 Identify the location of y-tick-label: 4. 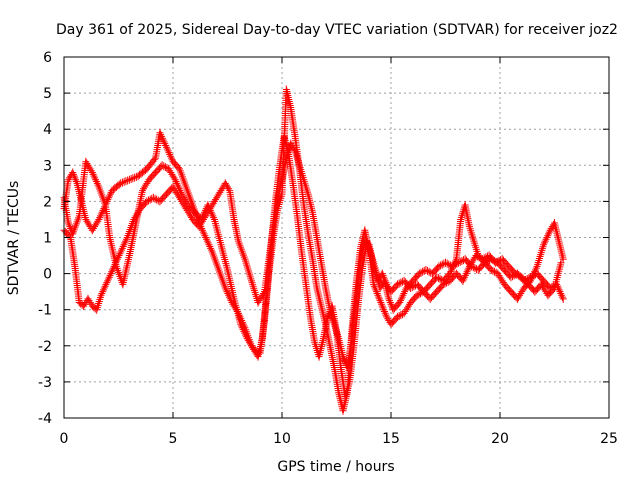
(47, 130).